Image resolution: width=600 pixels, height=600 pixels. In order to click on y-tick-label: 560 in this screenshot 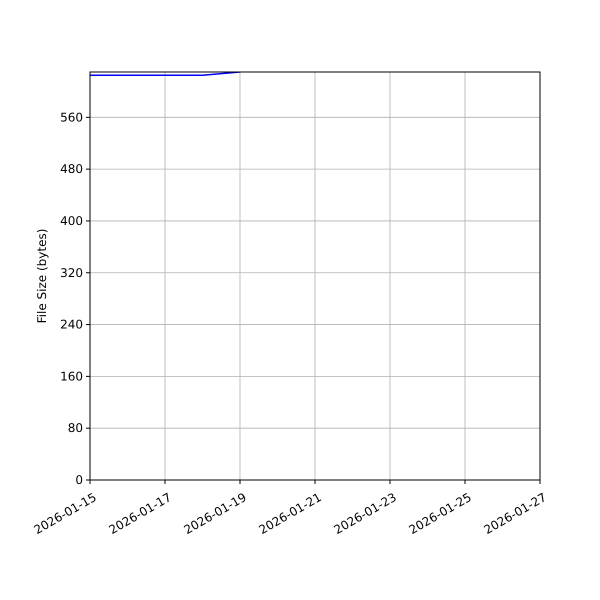, I will do `click(71, 117)`.